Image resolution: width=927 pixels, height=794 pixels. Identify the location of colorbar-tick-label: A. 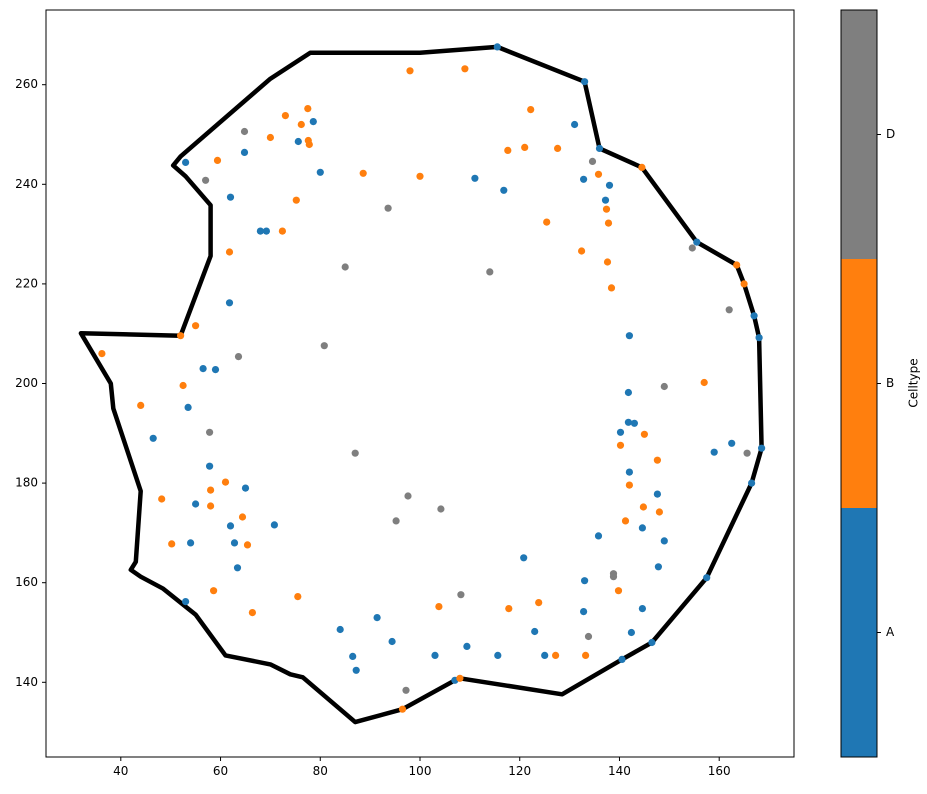
(890, 632).